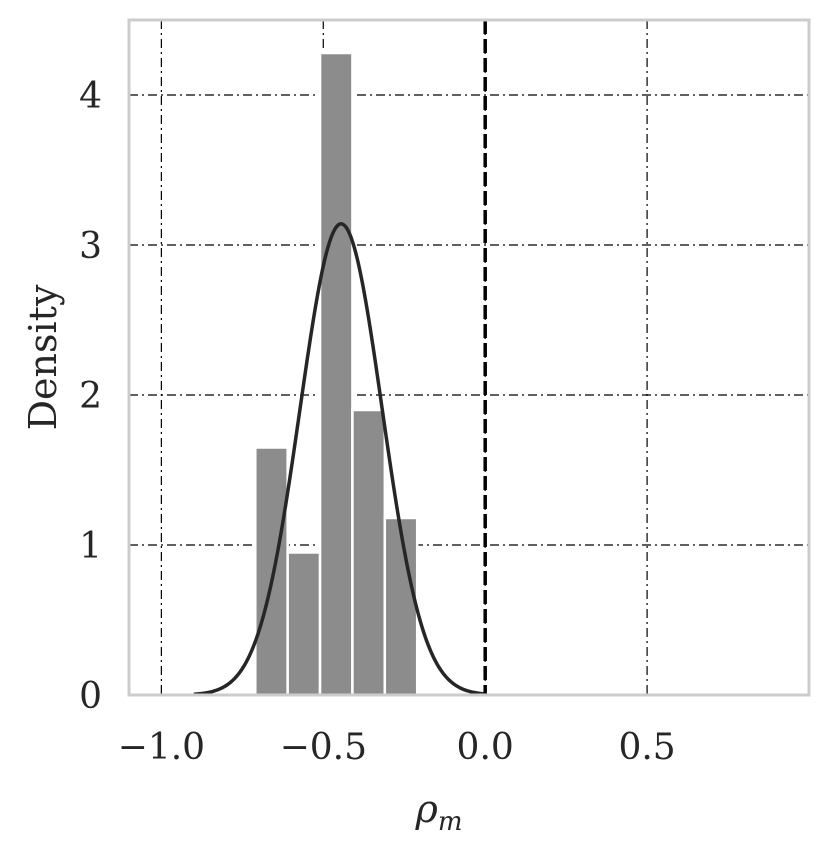 This screenshot has width=831, height=851. Describe the element at coordinates (43, 357) in the screenshot. I see `y-axis-label: Density` at that location.